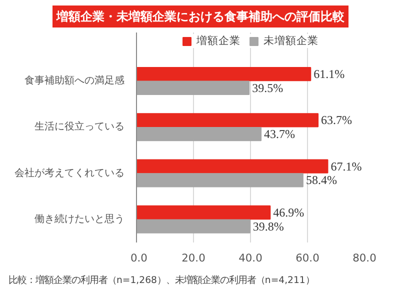 This screenshot has height=300, width=400. What do you see at coordinates (161, 280) in the screenshot?
I see `text: 比較：増額企業の利用者（n=1,268）、未増額企業の利用者（n=4,211）` at bounding box center [161, 280].